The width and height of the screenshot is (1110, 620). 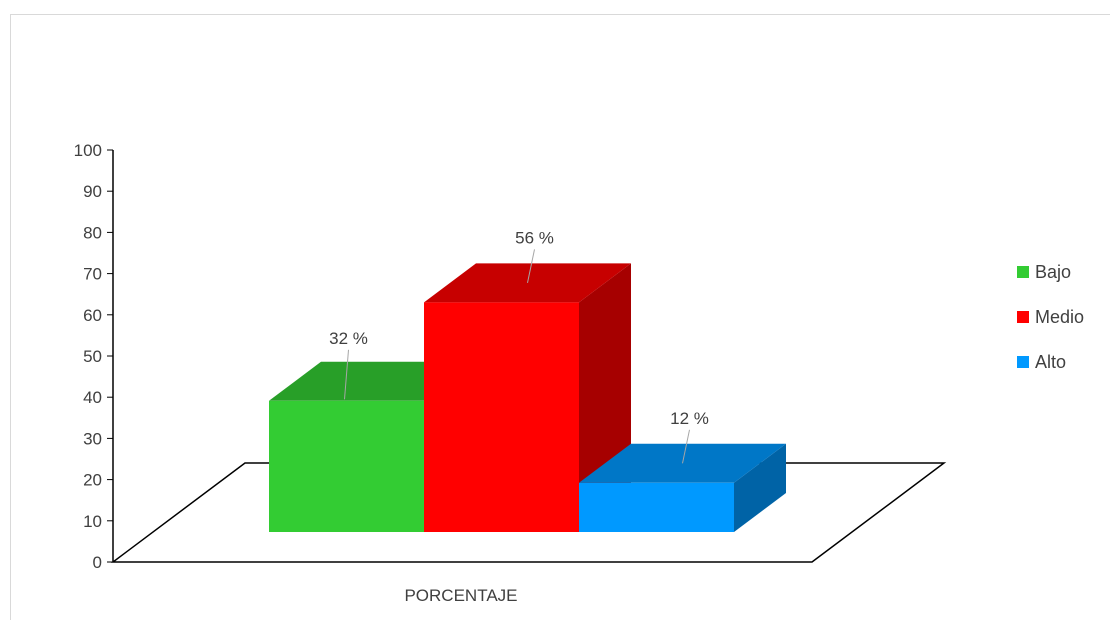 I want to click on y-tick-label: 30, so click(x=92, y=438).